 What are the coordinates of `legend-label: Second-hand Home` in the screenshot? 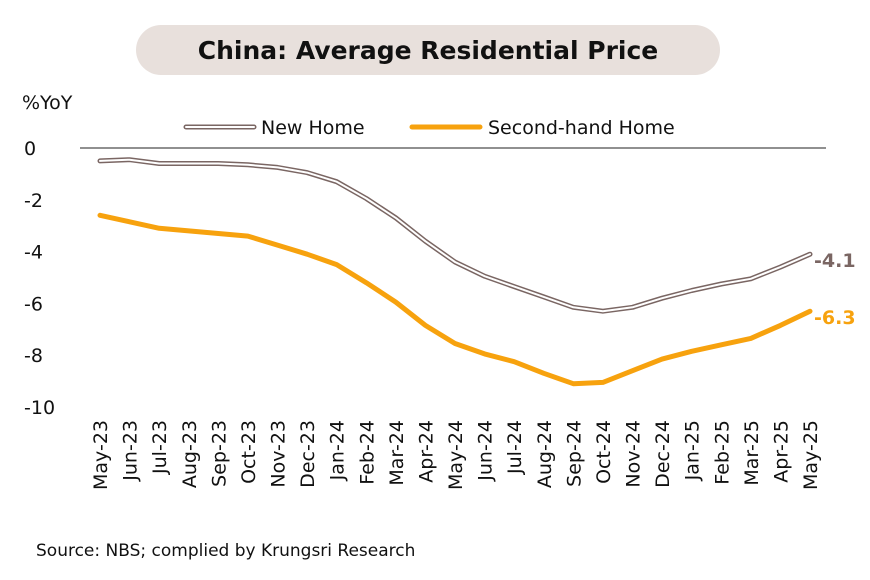 It's located at (581, 128).